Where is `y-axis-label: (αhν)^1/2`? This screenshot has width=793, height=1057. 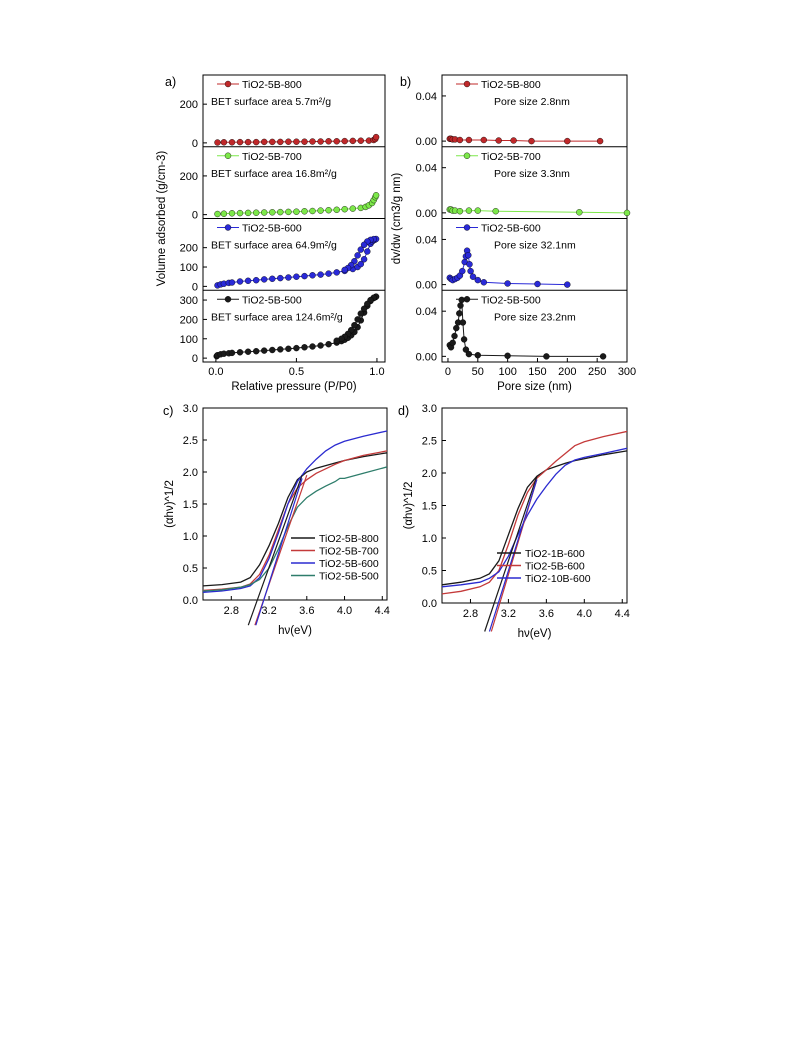 y-axis-label: (αhν)^1/2 is located at coordinates (409, 506).